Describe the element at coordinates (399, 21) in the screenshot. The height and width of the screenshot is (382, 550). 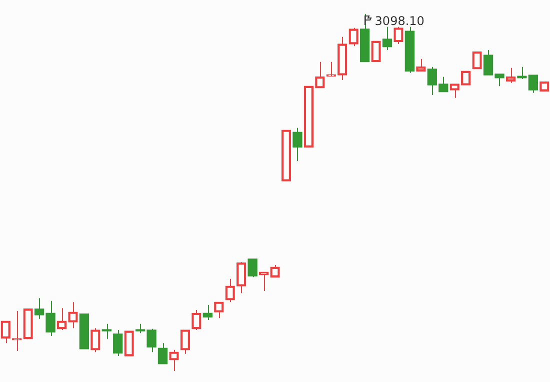
I see `annotation: 3098.10` at that location.